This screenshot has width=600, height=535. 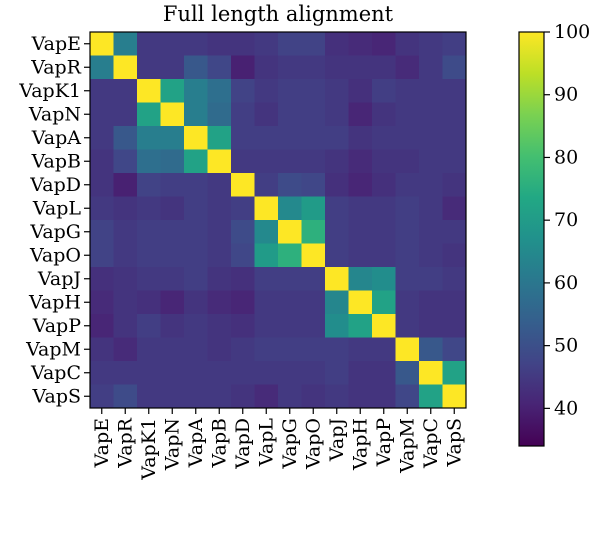 What do you see at coordinates (407, 91) in the screenshot?
I see `heatmap-cell-VapK1-VapM` at bounding box center [407, 91].